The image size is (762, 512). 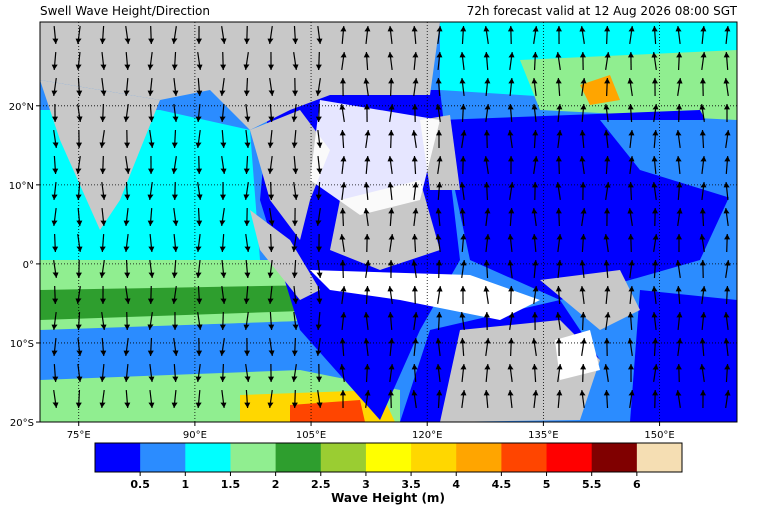 I want to click on colorbar-label: Wave Height (m), so click(x=388, y=498).